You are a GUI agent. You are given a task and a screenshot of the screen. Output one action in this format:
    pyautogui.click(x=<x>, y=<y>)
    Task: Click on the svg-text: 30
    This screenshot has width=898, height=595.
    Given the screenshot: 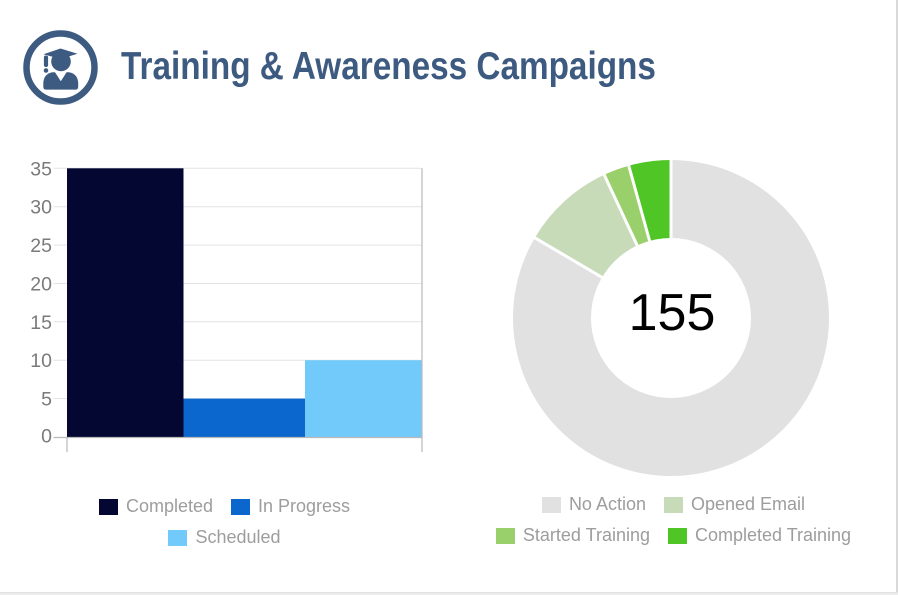 What is the action you would take?
    pyautogui.click(x=41, y=208)
    